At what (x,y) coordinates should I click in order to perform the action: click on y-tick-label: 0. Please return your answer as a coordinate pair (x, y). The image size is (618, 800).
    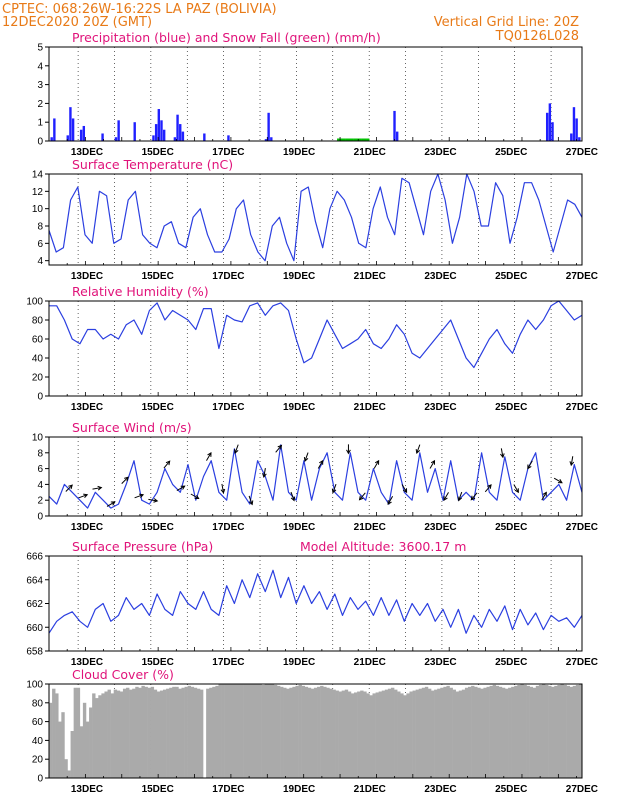
    Looking at the image, I should click on (40, 779).